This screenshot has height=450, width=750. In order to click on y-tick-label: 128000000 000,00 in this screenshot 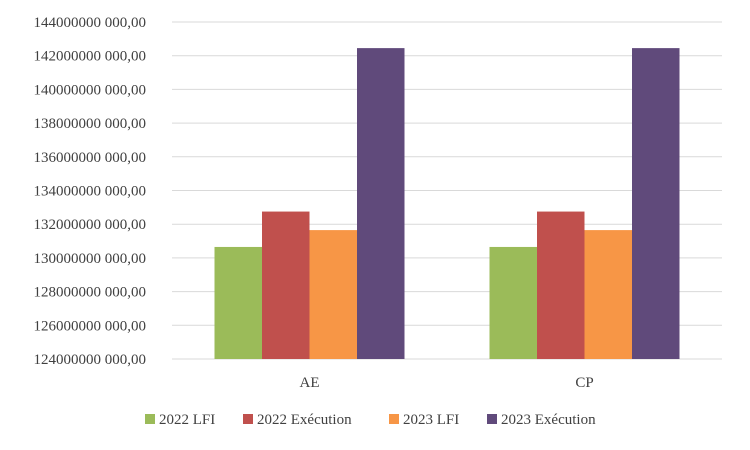, I will do `click(90, 293)`.